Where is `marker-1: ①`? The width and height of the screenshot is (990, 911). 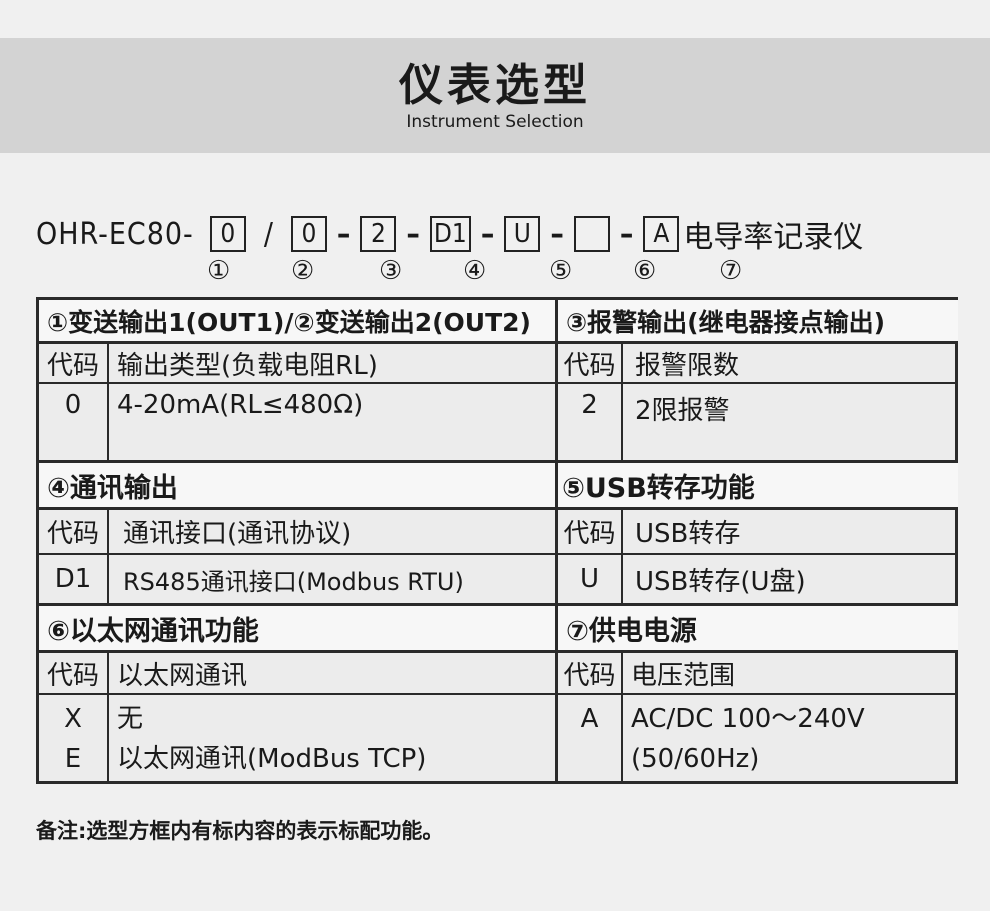
marker-1: ① is located at coordinates (219, 271).